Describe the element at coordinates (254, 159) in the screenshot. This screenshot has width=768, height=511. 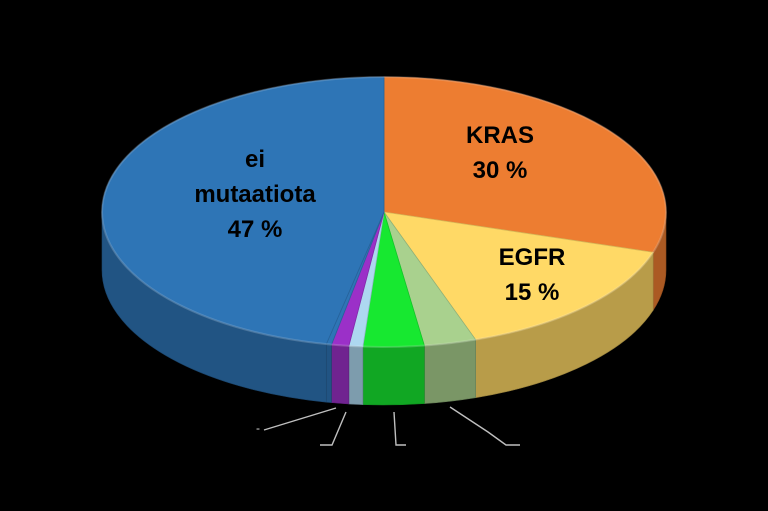
I see `slice-label-ei-mutaatiota-line1: ei` at that location.